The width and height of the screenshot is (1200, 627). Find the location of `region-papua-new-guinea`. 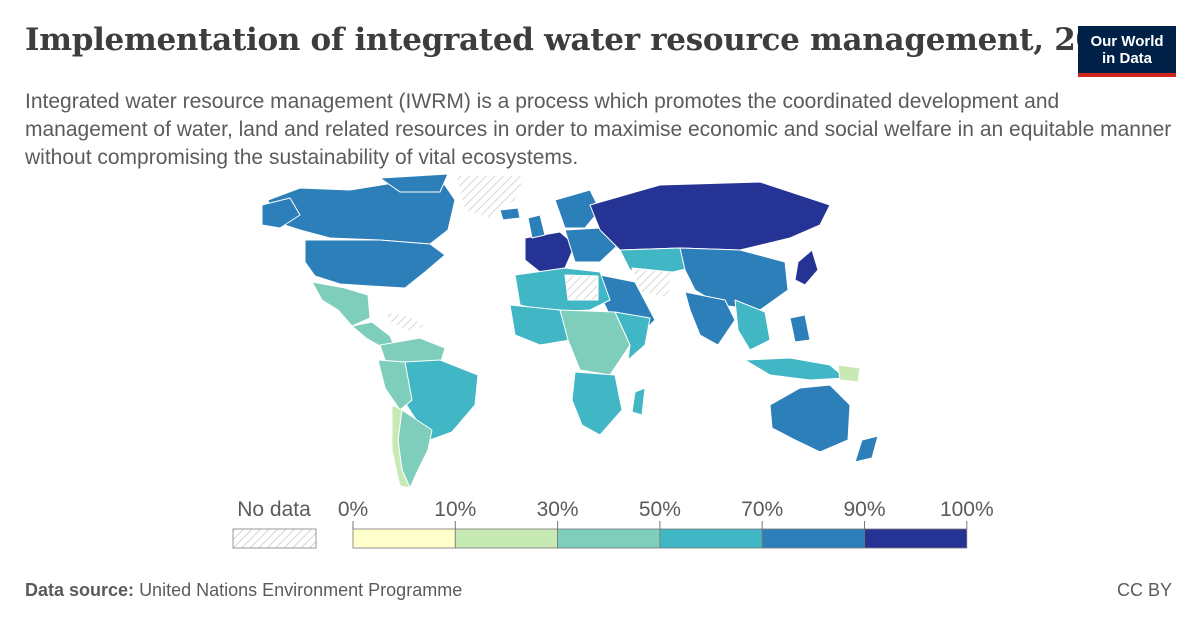

region-papua-new-guinea is located at coordinates (849, 373).